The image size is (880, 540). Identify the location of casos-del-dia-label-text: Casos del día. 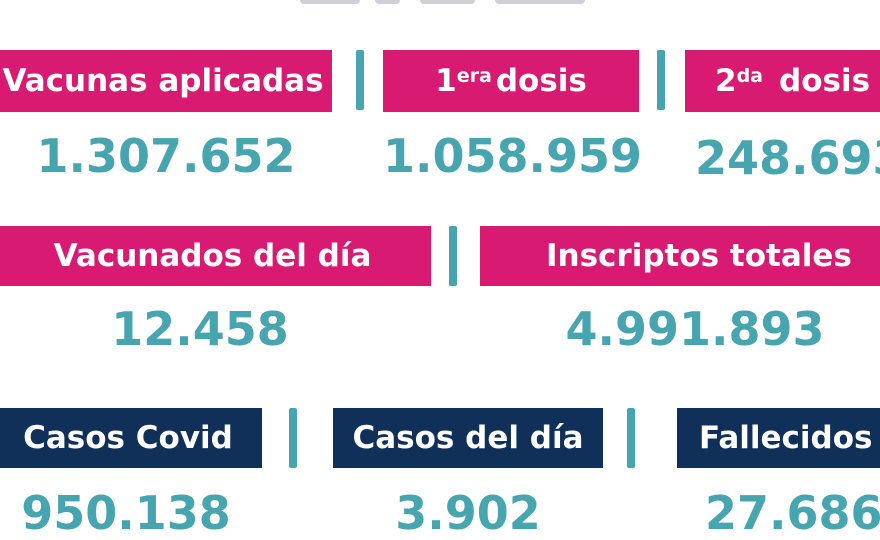
(468, 438).